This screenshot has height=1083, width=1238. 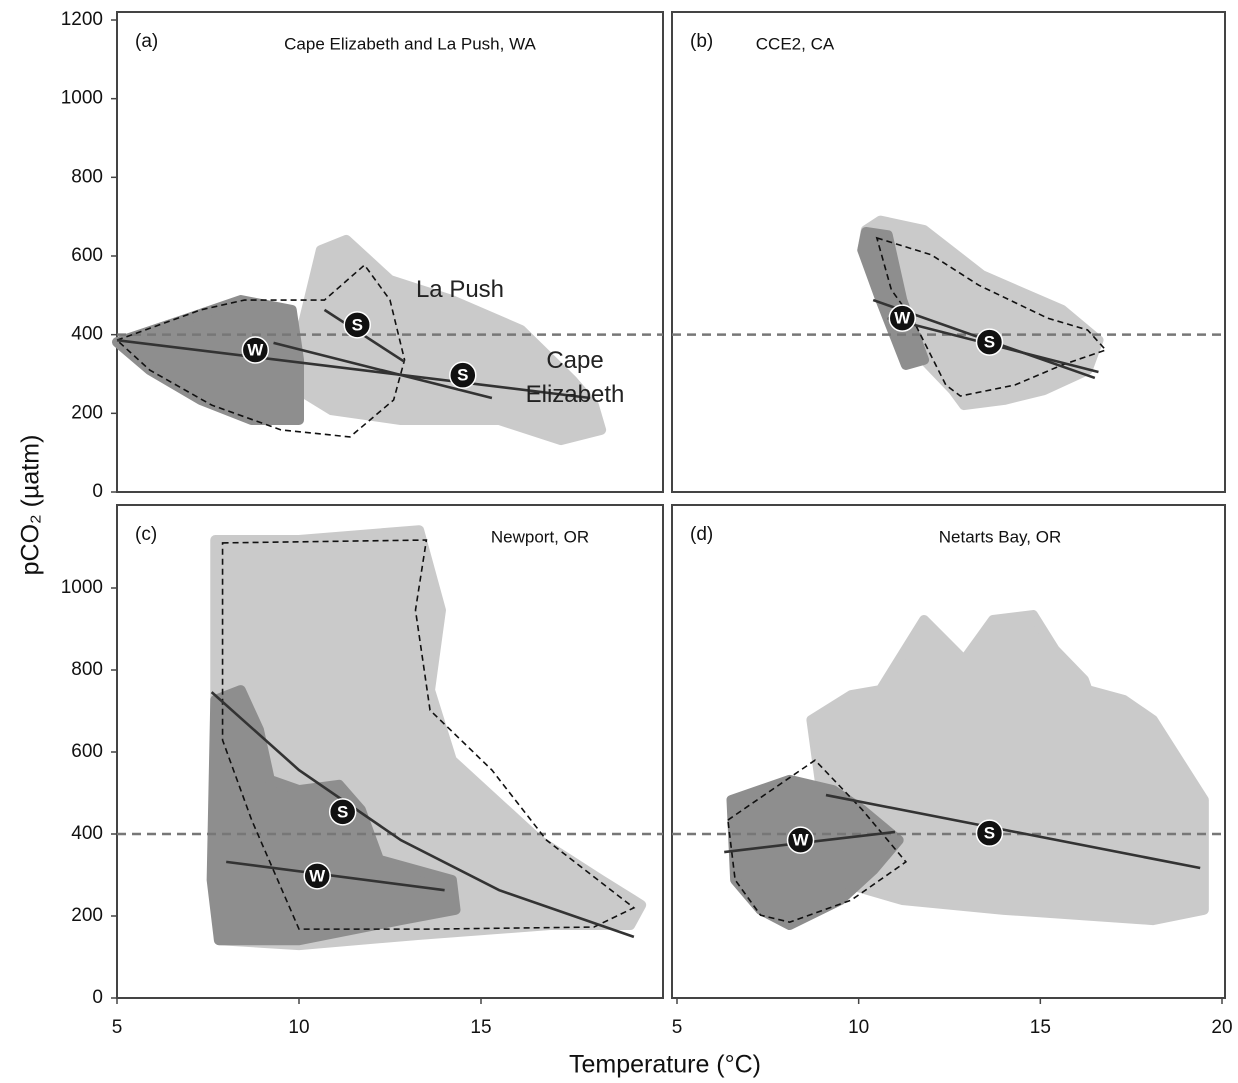 I want to click on annotation: Cape Elizabeth, so click(x=575, y=377).